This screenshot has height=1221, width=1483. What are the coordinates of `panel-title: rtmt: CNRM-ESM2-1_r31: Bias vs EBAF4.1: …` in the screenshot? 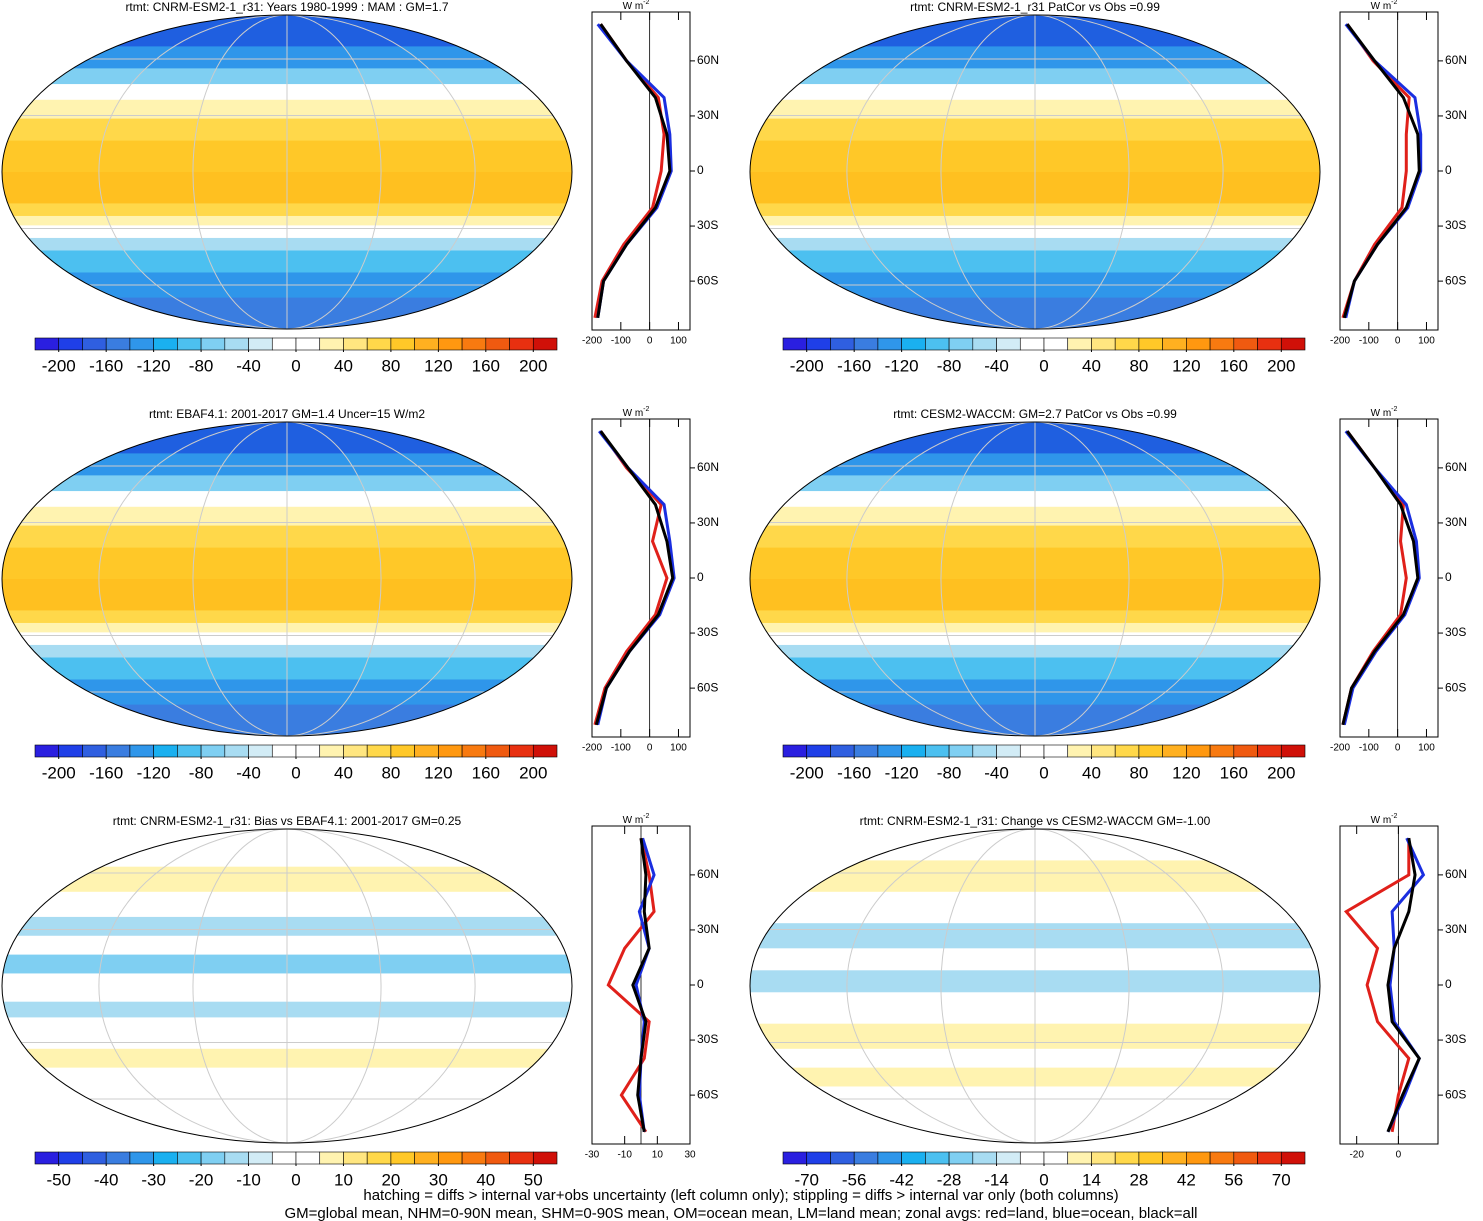 It's located at (287, 821).